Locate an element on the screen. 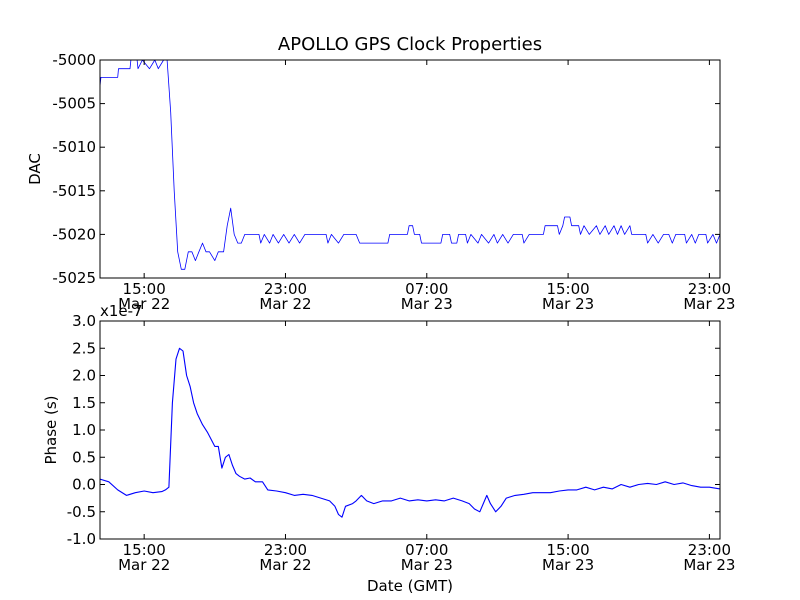  y-tick-label: 0.0 is located at coordinates (84, 485).